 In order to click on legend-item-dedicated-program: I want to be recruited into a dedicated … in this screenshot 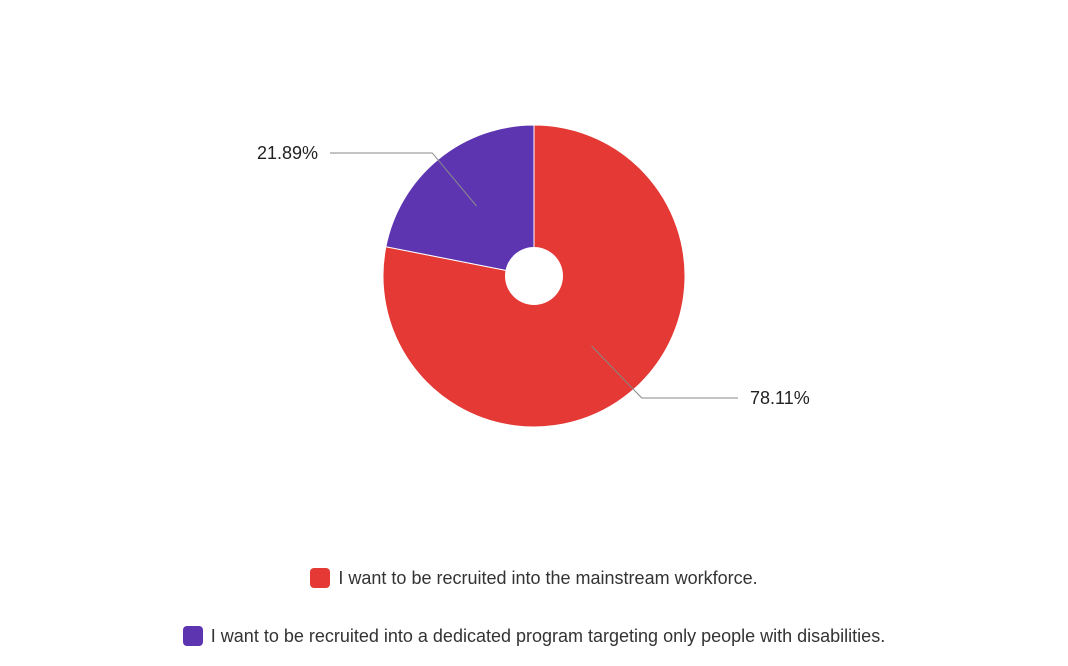, I will do `click(534, 636)`.